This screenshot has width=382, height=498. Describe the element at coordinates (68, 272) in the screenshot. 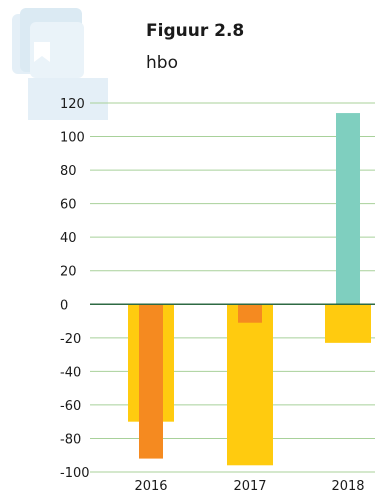

I see `y-tick-label: 20` at that location.